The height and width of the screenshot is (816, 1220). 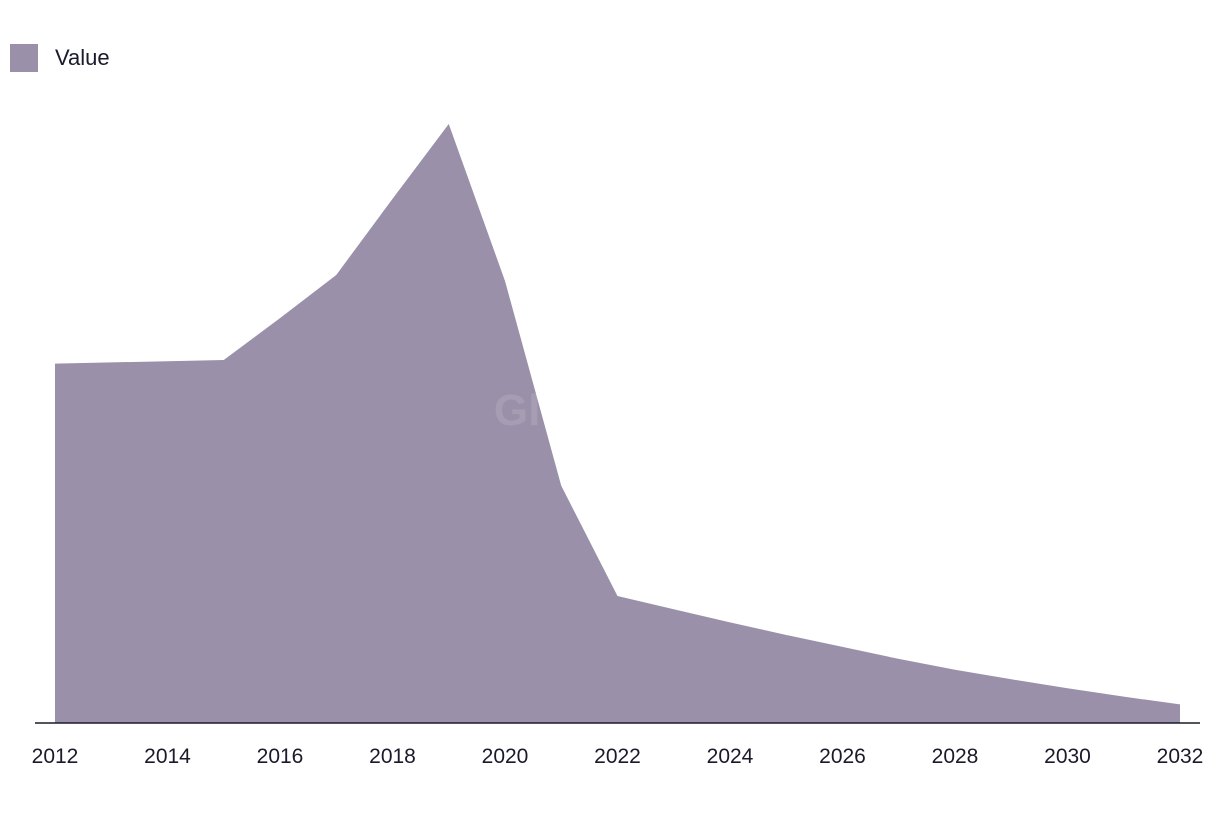 I want to click on x-tick-label-2032: 2032, so click(x=1180, y=756).